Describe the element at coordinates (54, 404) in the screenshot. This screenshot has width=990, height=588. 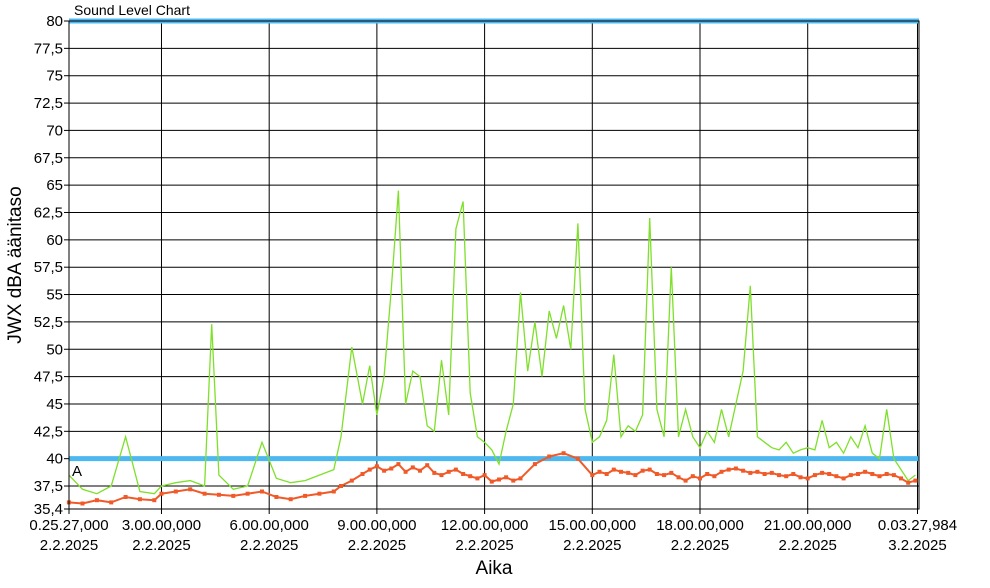
I see `y-tick-label: 45` at that location.